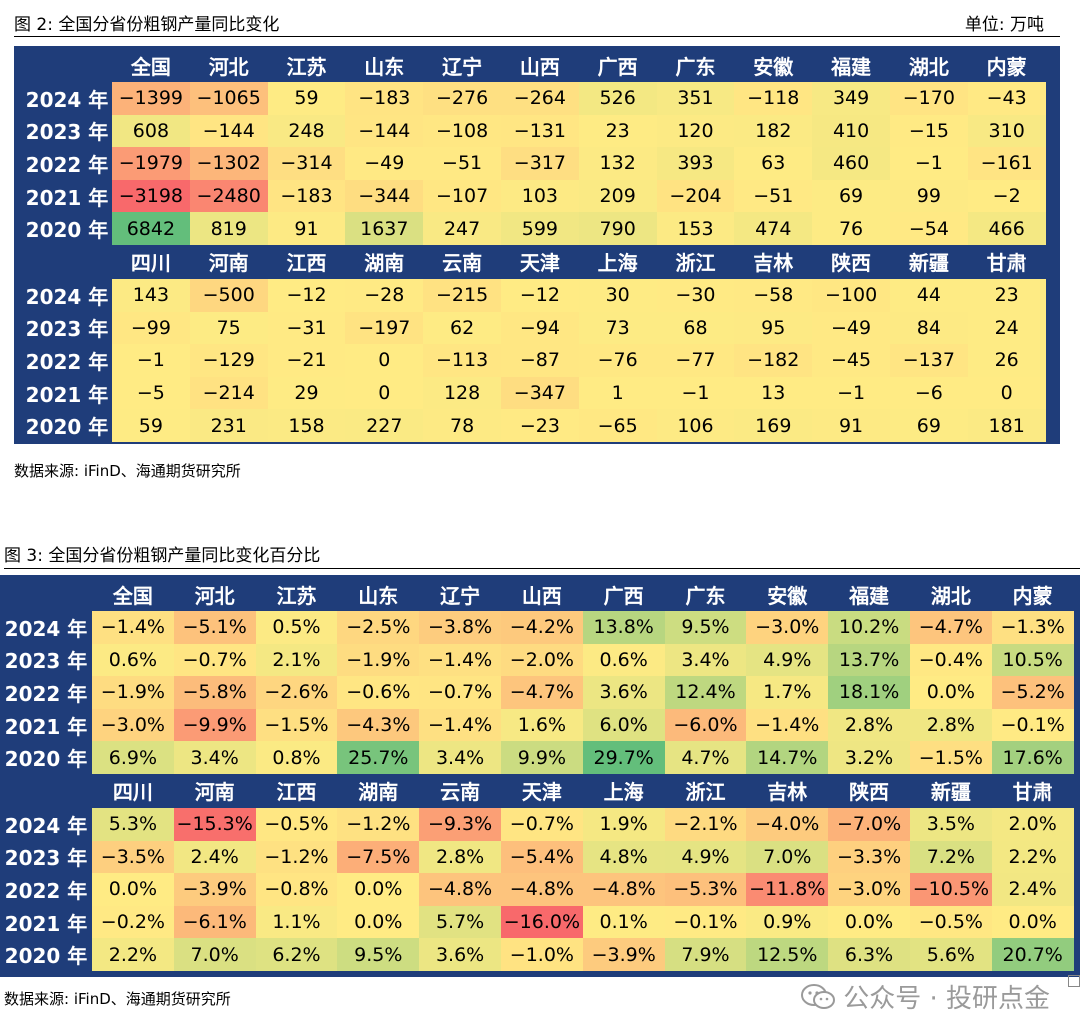  What do you see at coordinates (787, 824) in the screenshot?
I see `heatmap-cell: −4.0%` at bounding box center [787, 824].